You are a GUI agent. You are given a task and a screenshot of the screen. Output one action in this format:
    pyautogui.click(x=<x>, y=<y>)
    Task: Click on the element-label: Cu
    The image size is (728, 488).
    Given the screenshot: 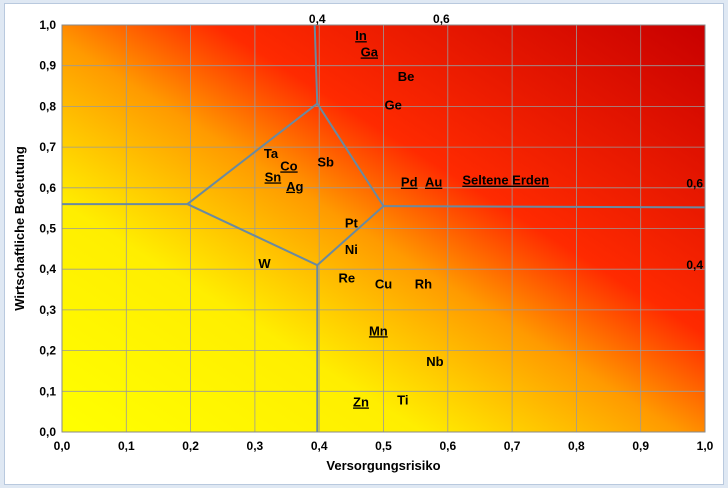 What is the action you would take?
    pyautogui.click(x=383, y=283)
    